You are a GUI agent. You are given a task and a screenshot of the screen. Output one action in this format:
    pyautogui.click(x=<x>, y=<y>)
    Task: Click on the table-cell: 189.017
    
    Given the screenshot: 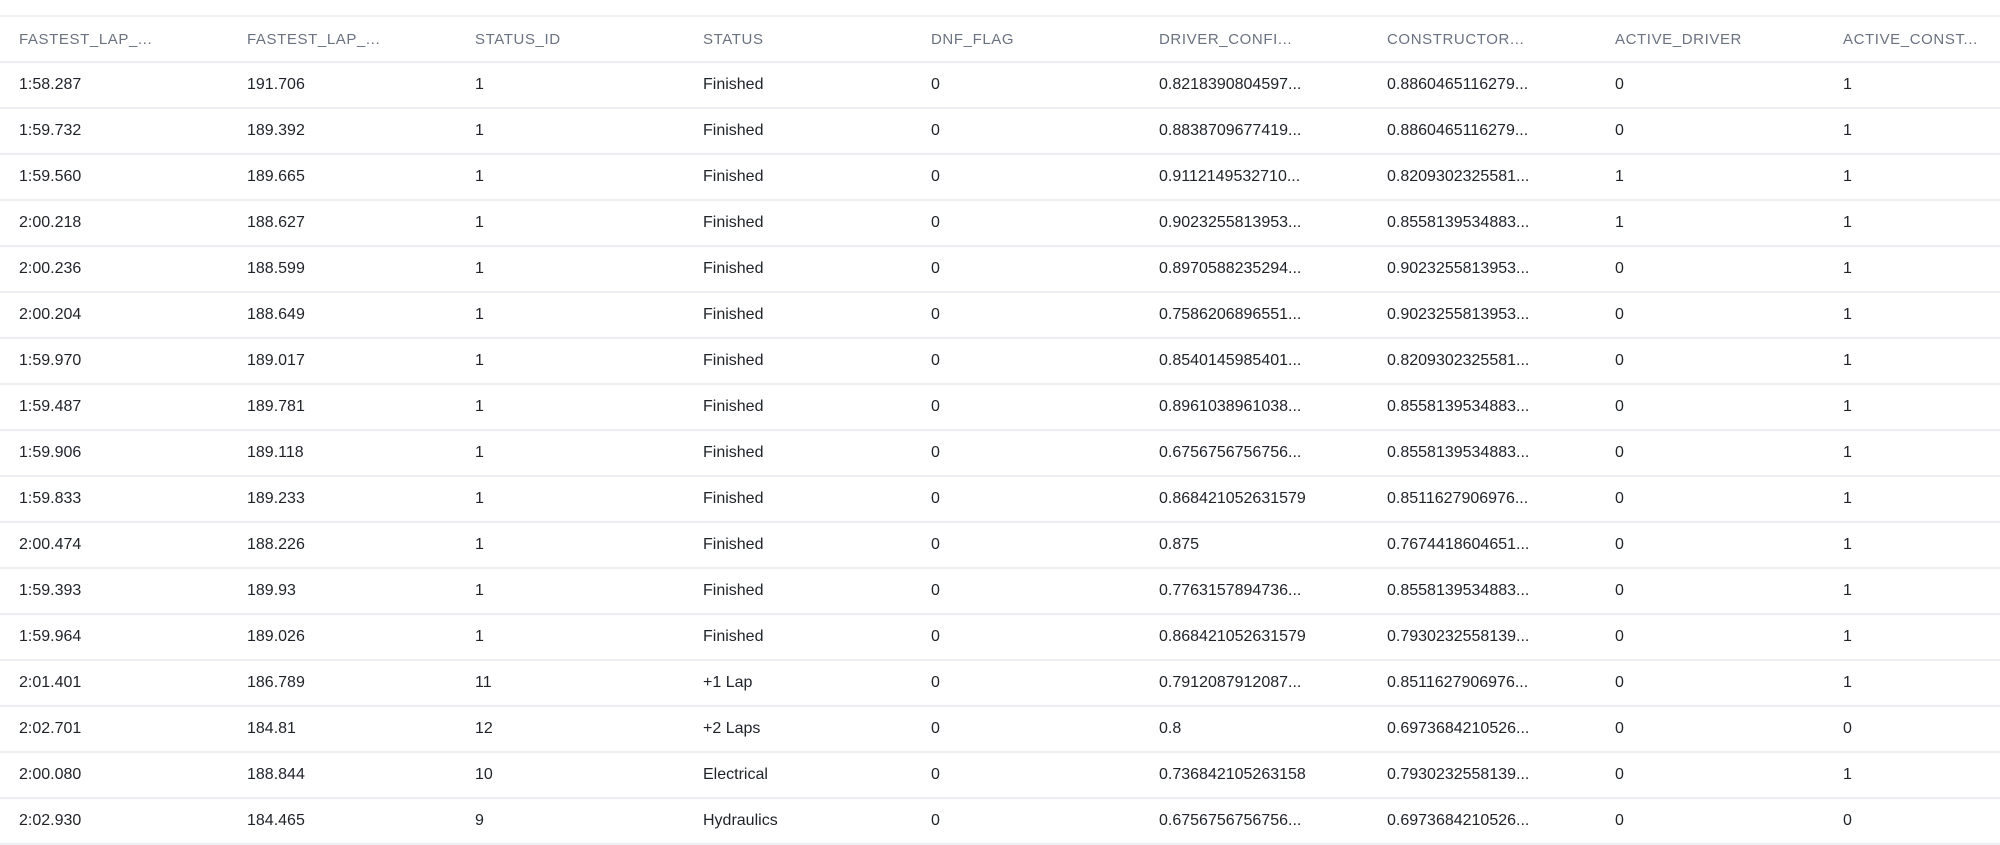 What is the action you would take?
    pyautogui.click(x=276, y=360)
    